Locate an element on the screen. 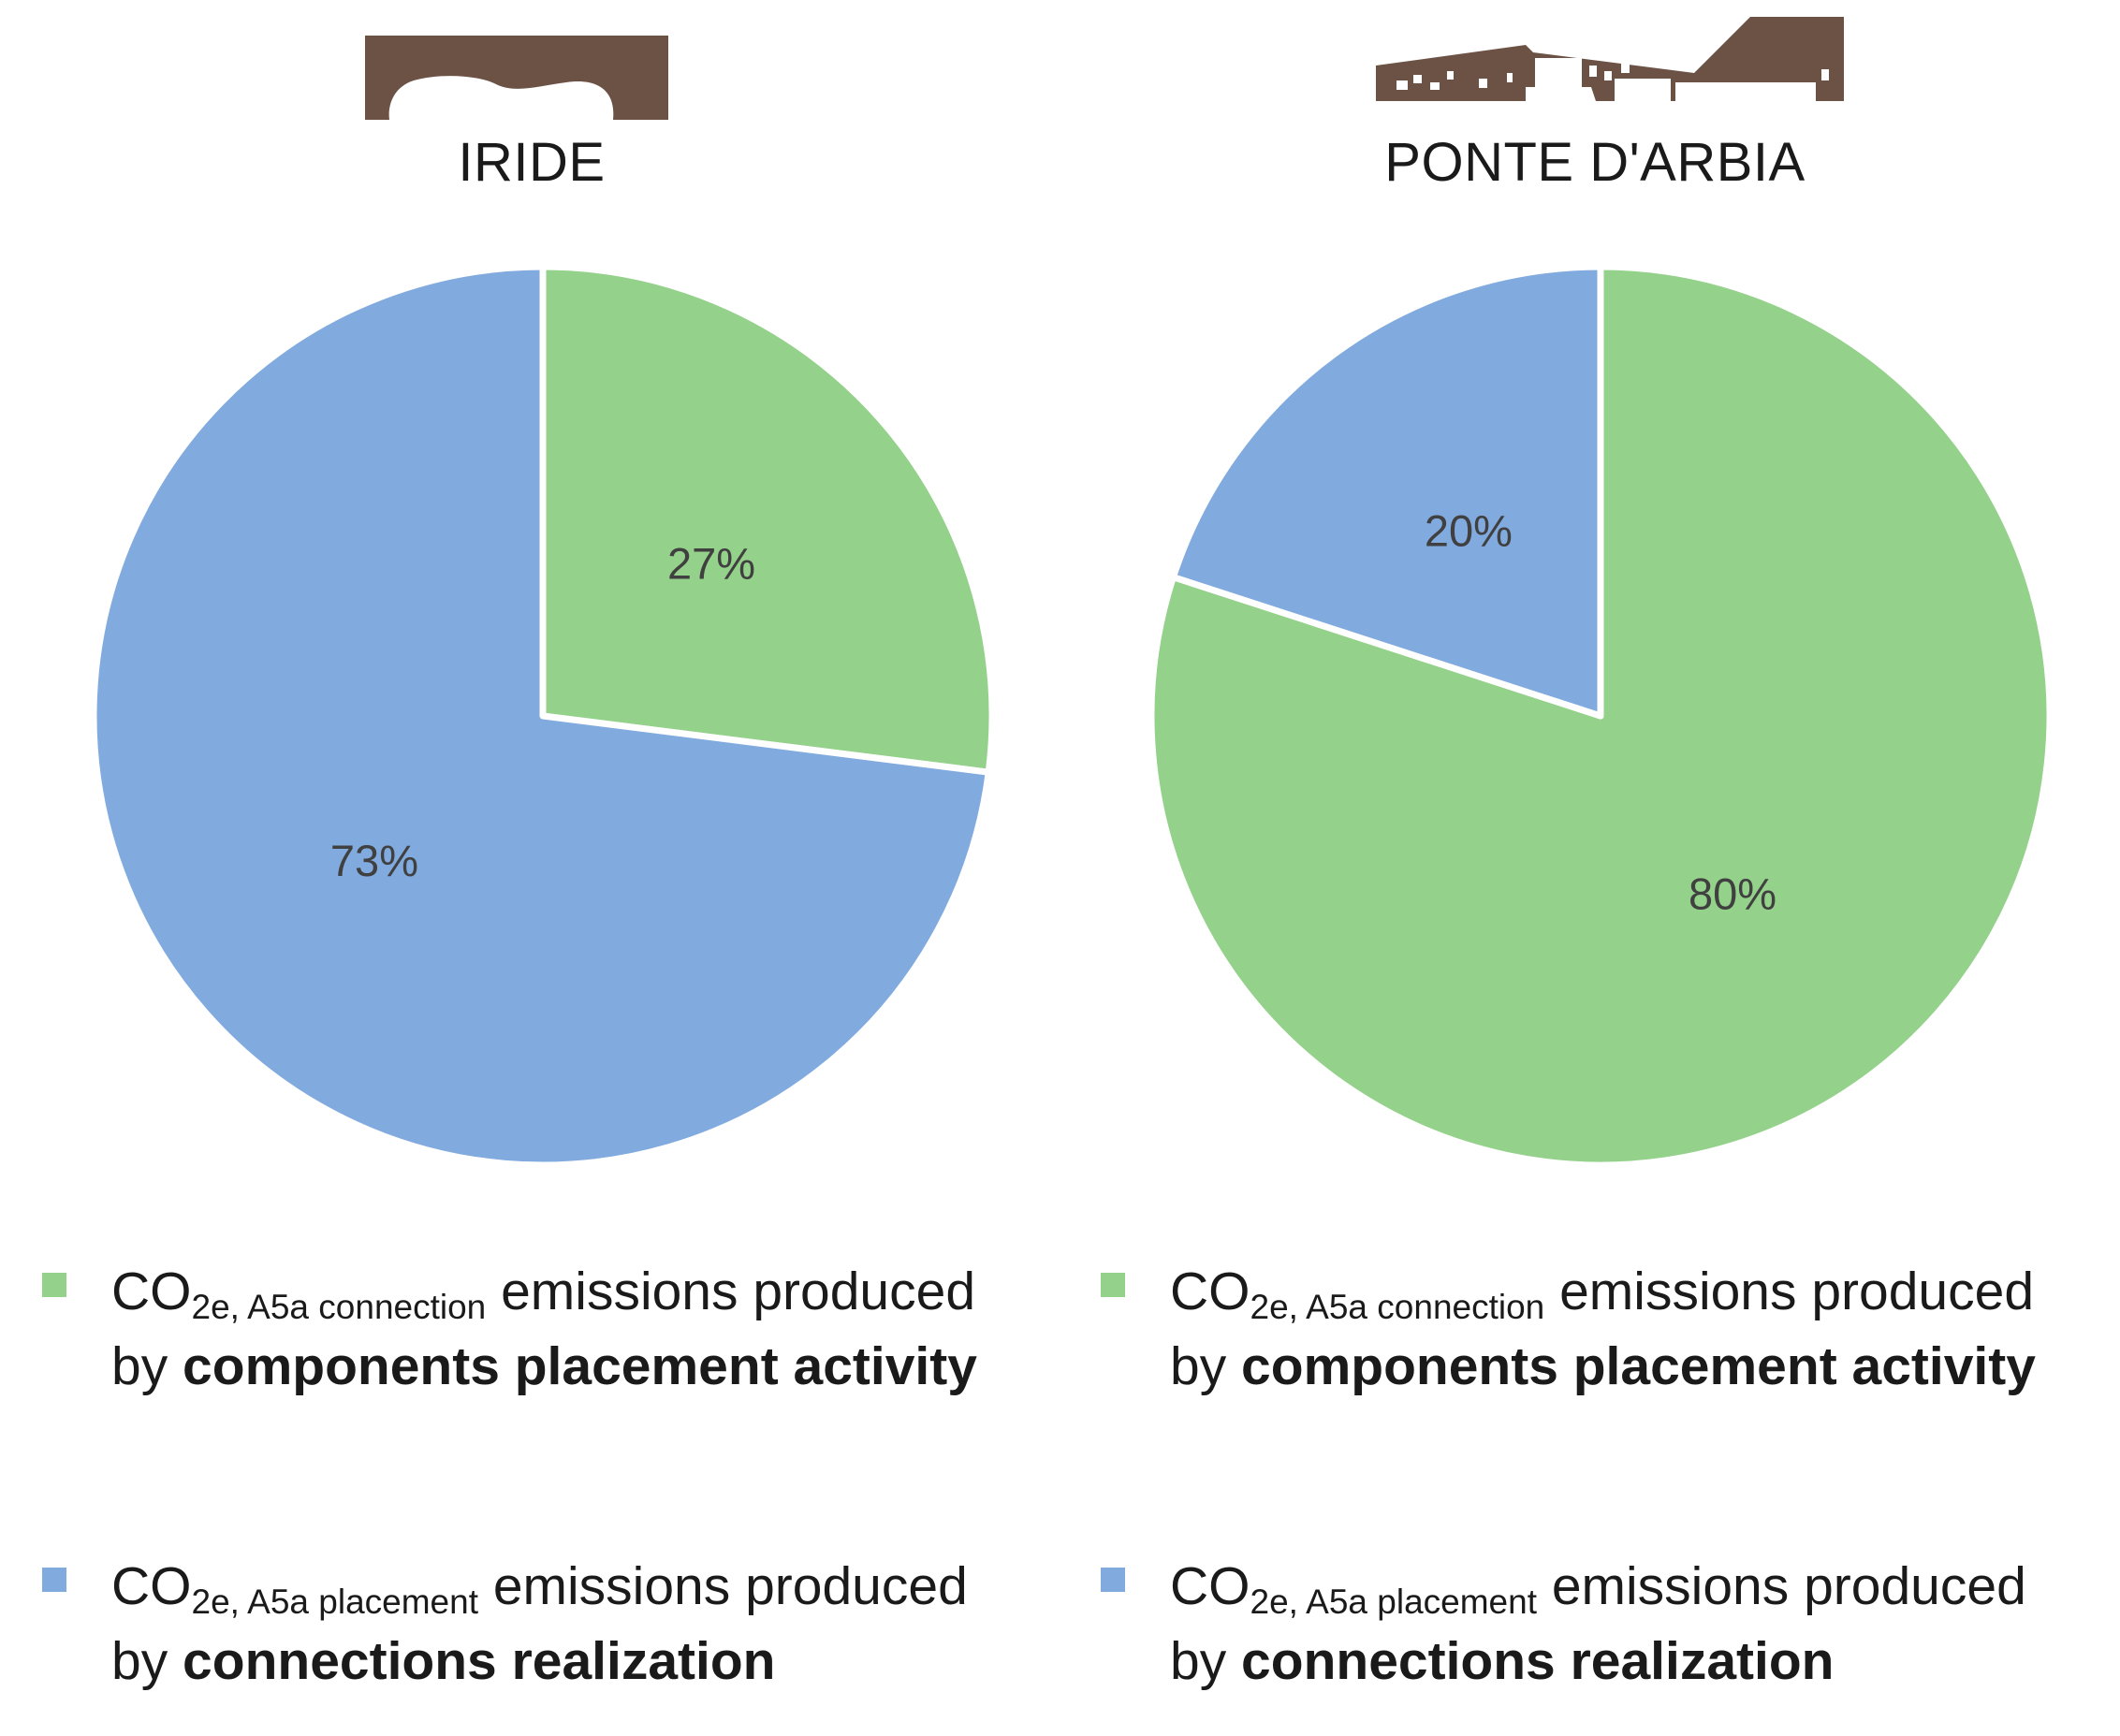  pie-slice-connection is located at coordinates (767, 520).